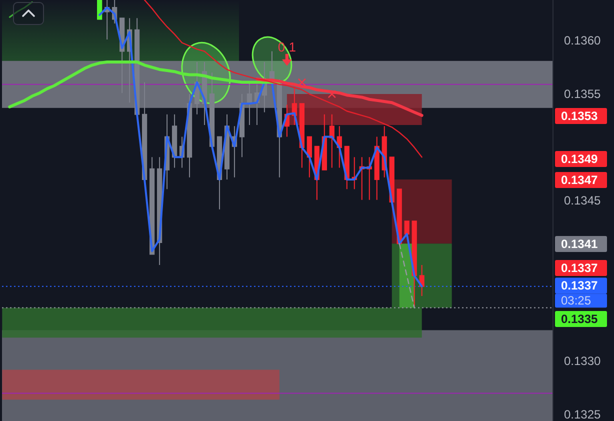  What do you see at coordinates (579, 116) in the screenshot?
I see `text: 0.1353` at bounding box center [579, 116].